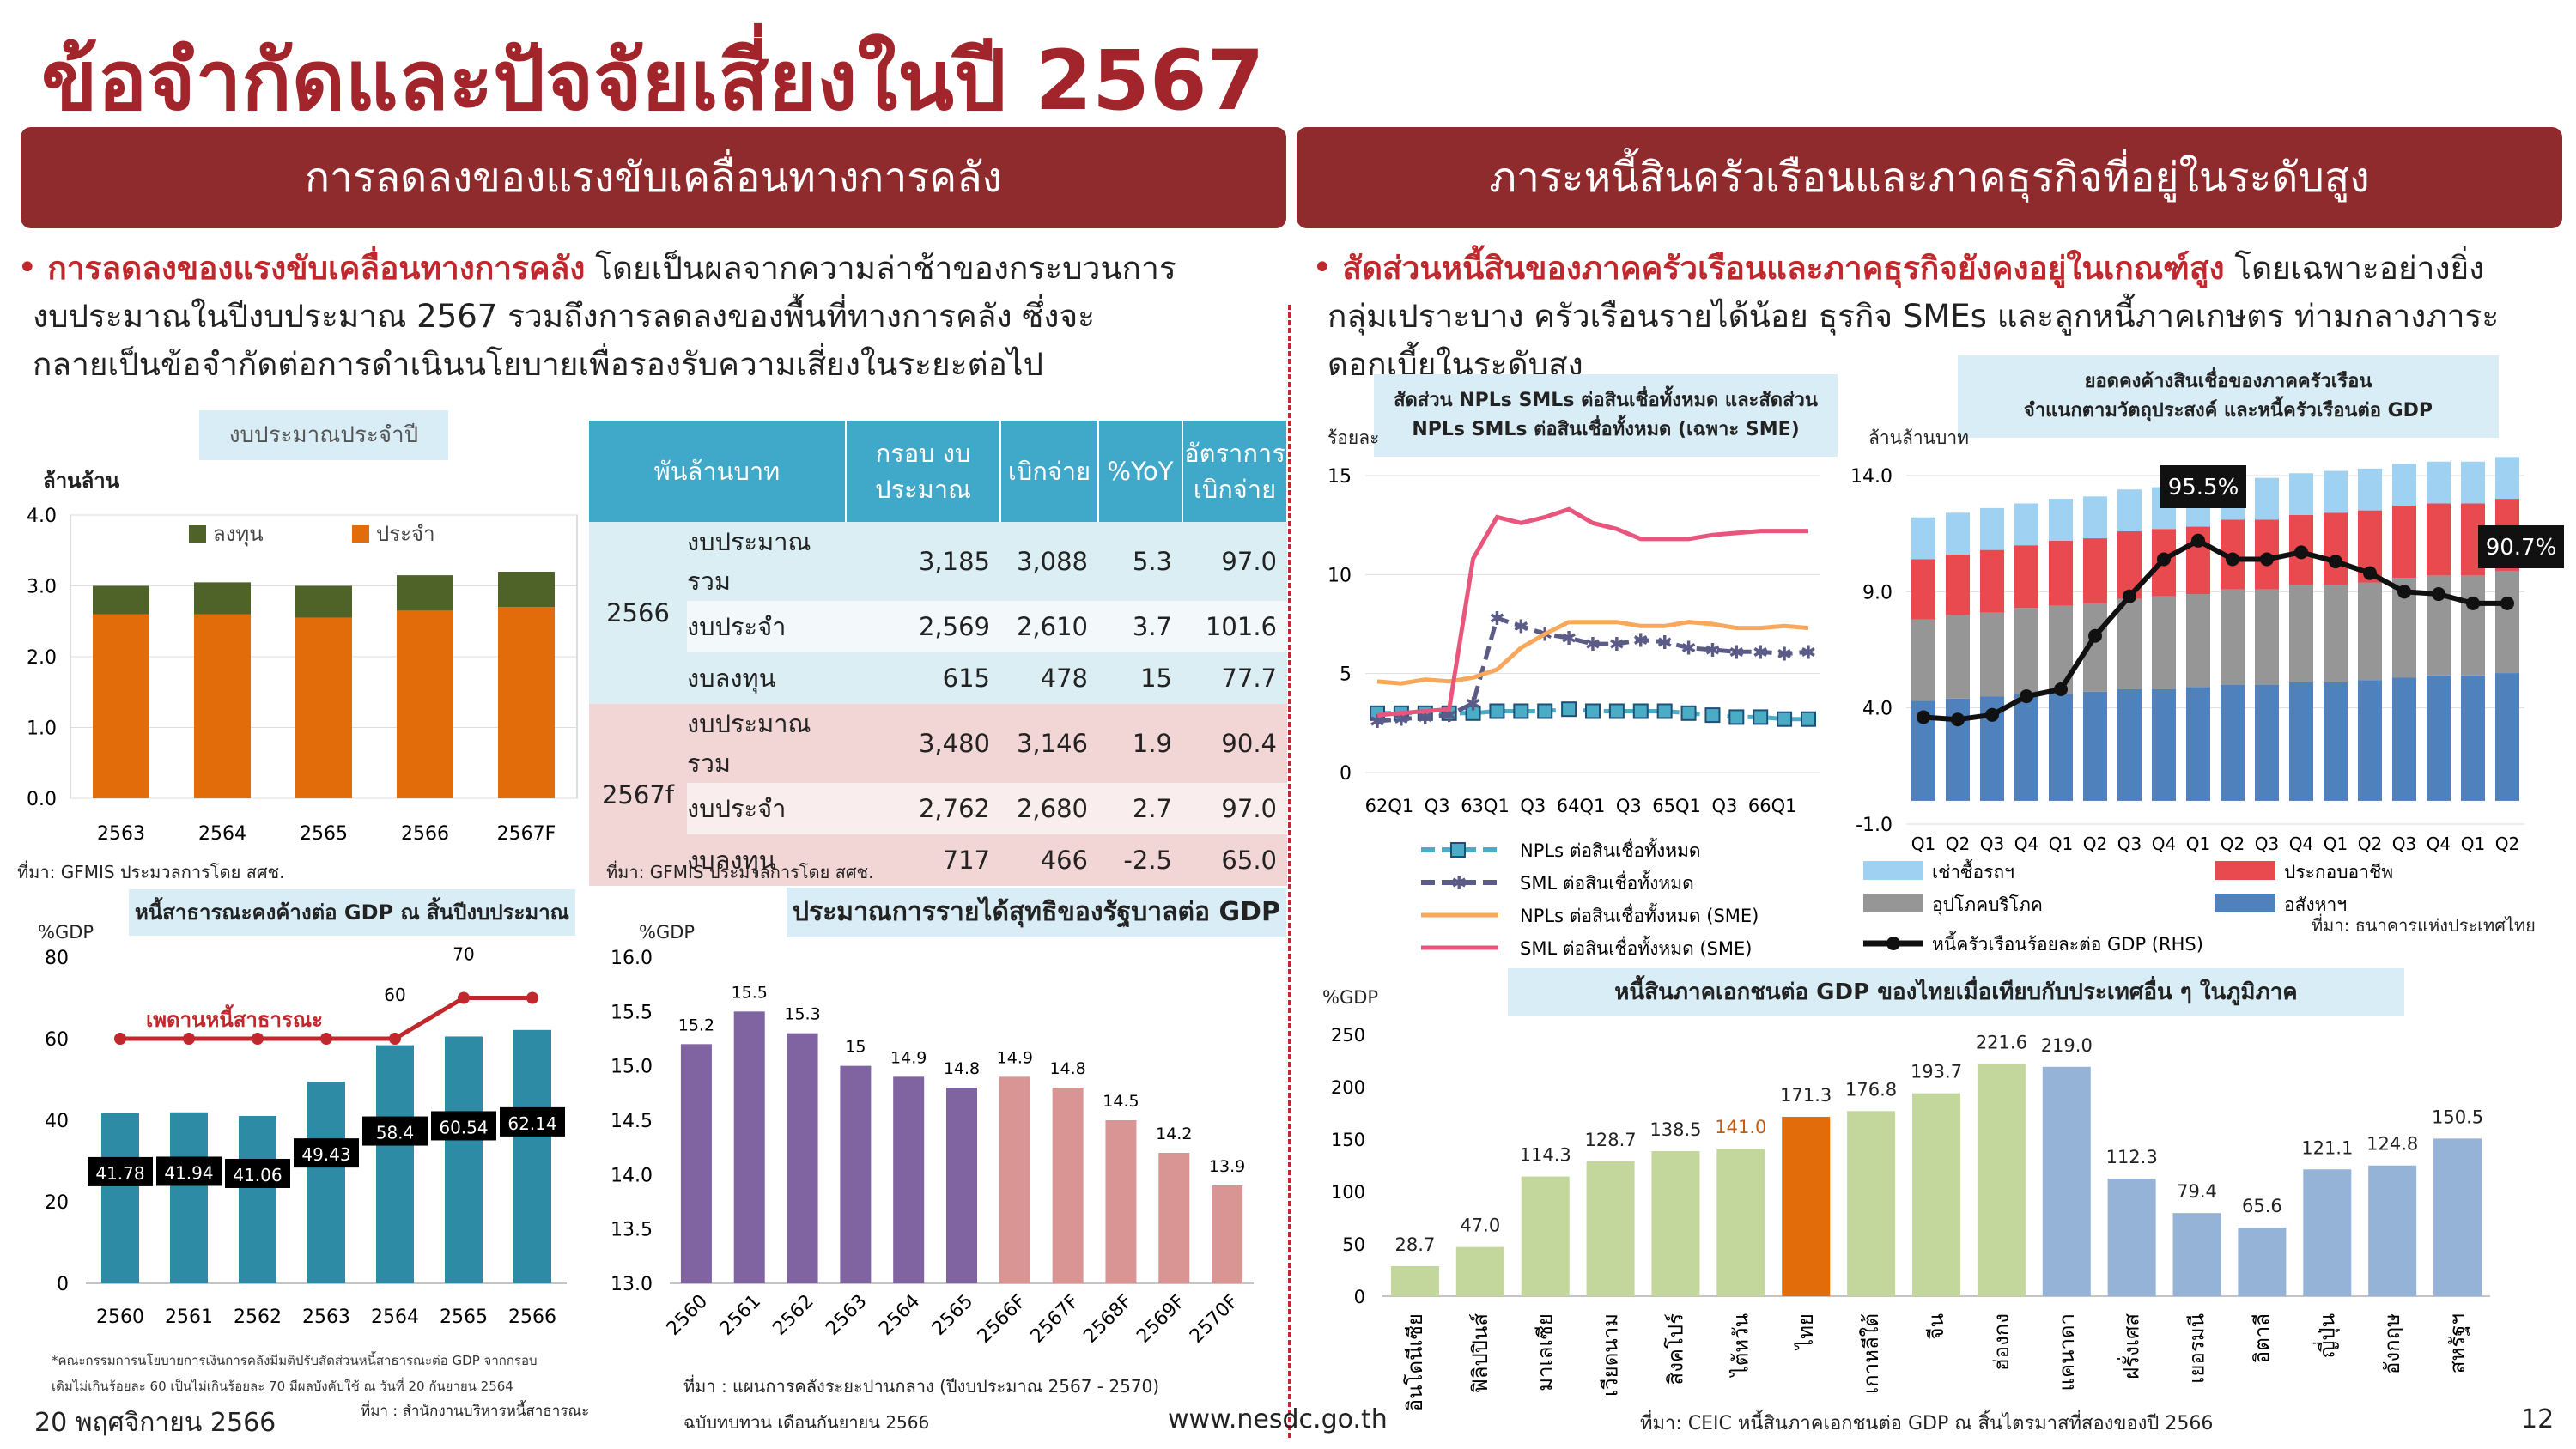 The image size is (2576, 1449). I want to click on country-label: อิตาลี, so click(2262, 1338).